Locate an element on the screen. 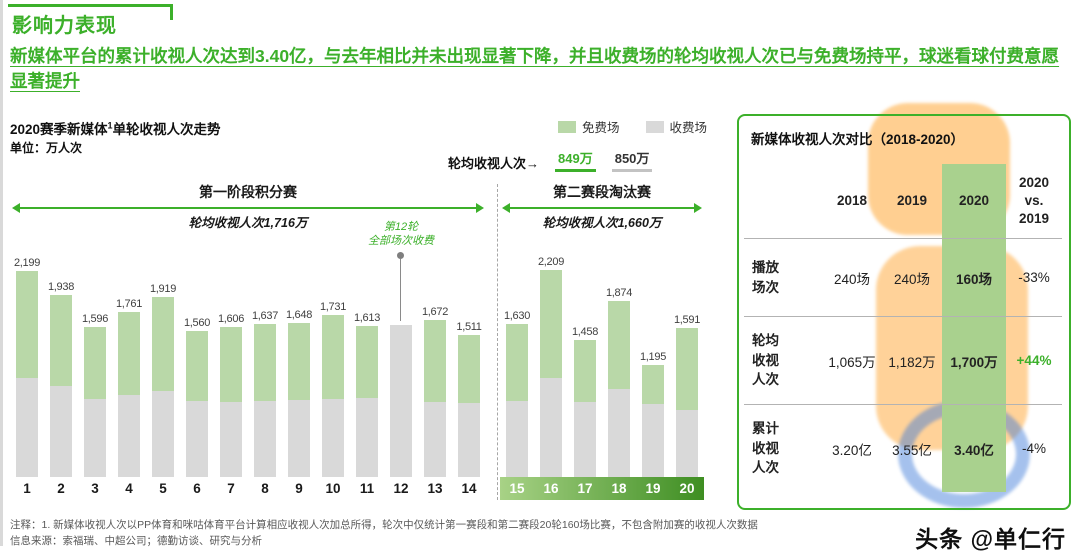 Image resolution: width=1080 pixels, height=560 pixels. x-axis-label-round-12: 12 is located at coordinates (401, 488).